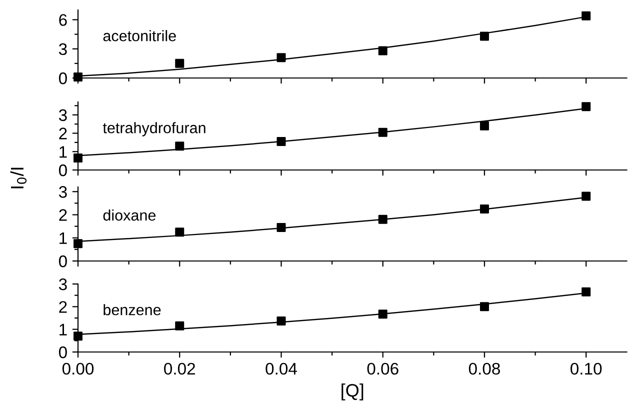 The height and width of the screenshot is (411, 628). What do you see at coordinates (154, 129) in the screenshot?
I see `annotation: tetrahydrofuran` at bounding box center [154, 129].